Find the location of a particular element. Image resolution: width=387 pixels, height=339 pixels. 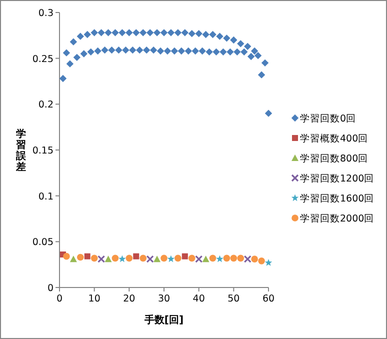

x-tick-label: 30 is located at coordinates (164, 299).